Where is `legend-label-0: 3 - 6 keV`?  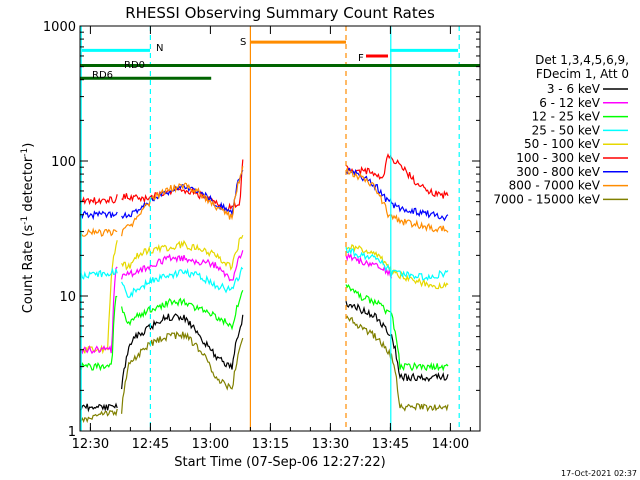 legend-label-0: 3 - 6 keV is located at coordinates (574, 89).